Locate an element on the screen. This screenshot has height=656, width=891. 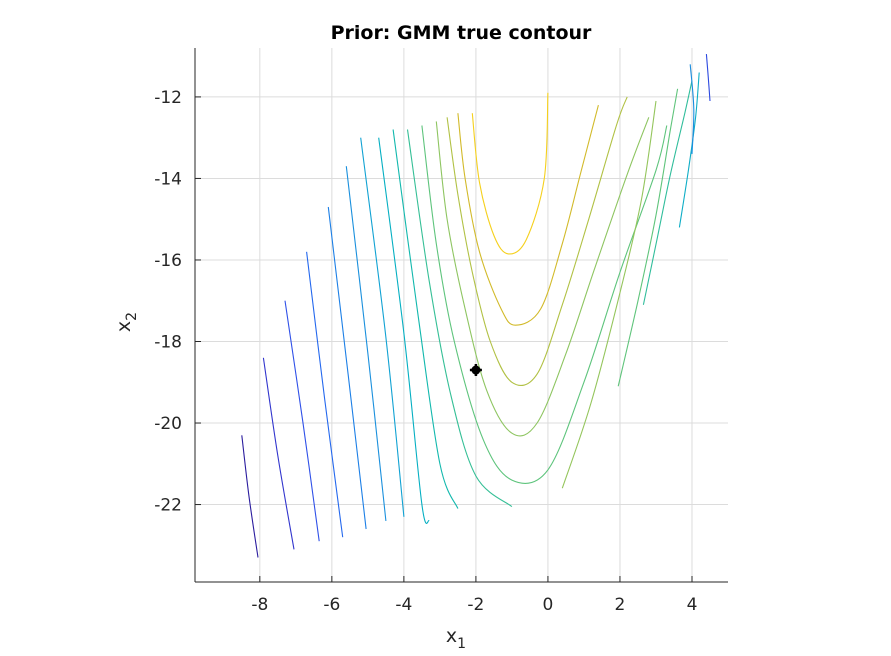
y-tick-label: -20 is located at coordinates (168, 424).